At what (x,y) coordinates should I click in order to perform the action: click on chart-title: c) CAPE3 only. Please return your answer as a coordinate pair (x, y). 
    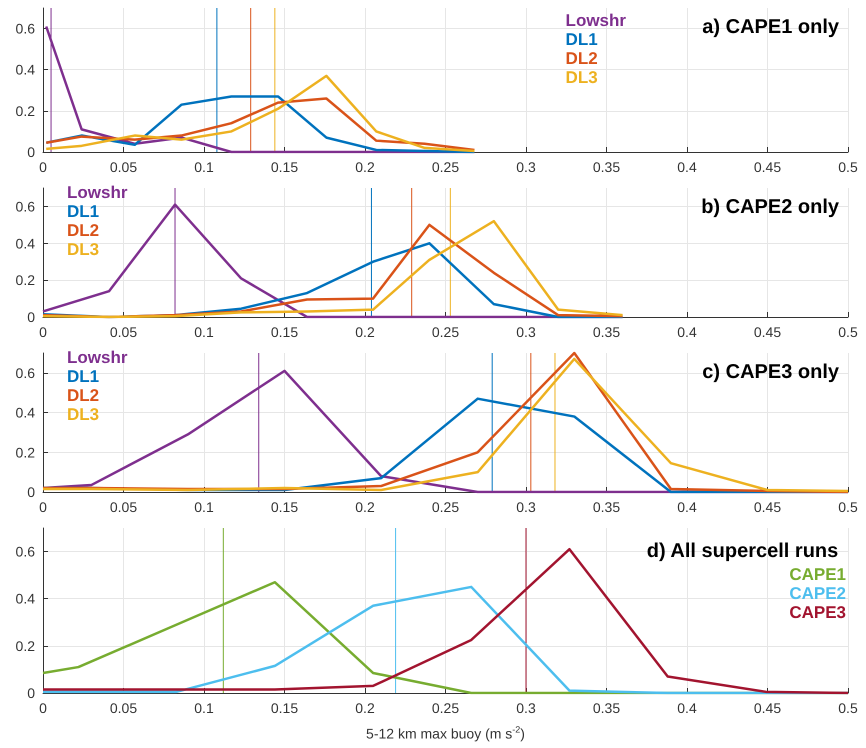
    Looking at the image, I should click on (771, 372).